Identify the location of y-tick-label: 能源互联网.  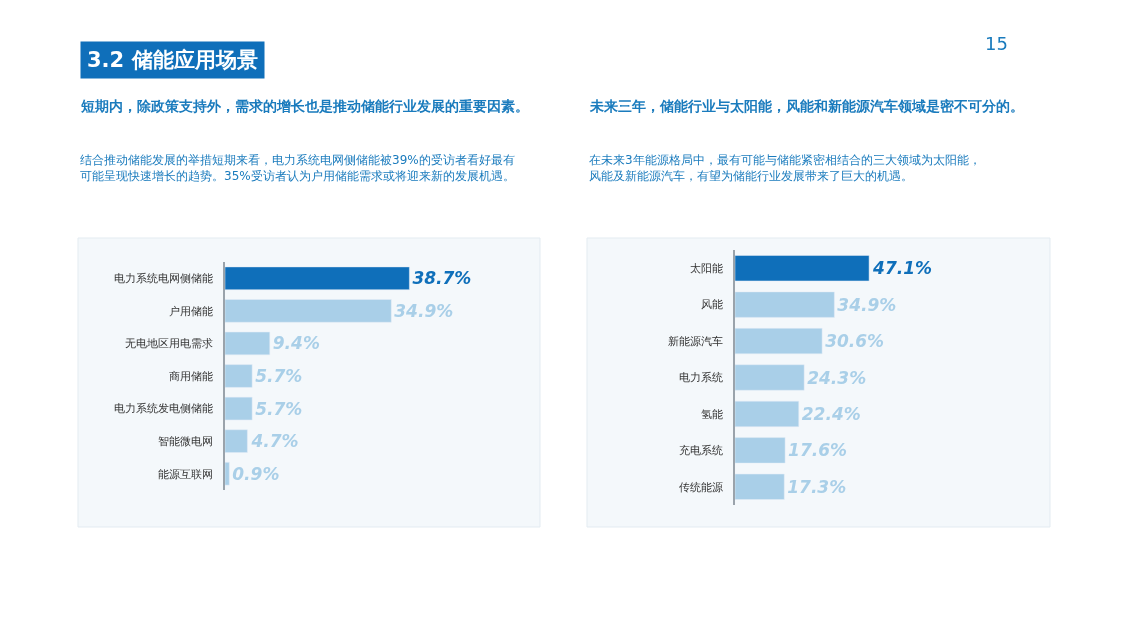
(186, 474).